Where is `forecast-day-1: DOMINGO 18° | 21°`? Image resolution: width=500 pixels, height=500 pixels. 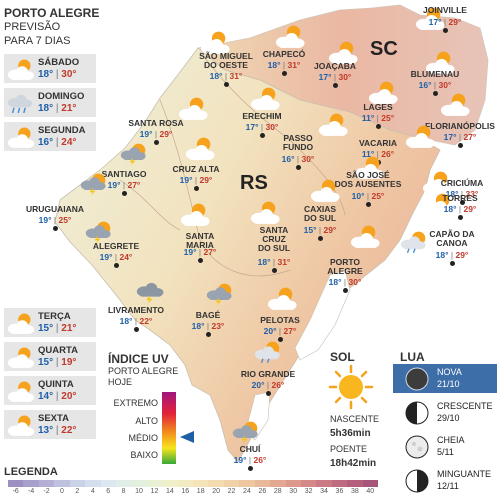
forecast-day-1: DOMINGO 18° | 21° is located at coordinates (50, 102).